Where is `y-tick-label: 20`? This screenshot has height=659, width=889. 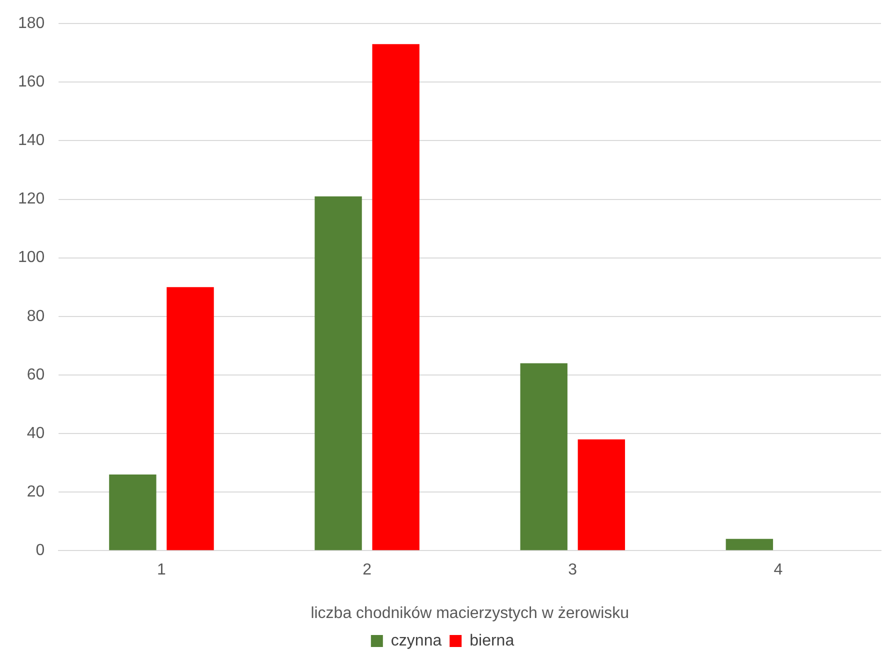 y-tick-label: 20 is located at coordinates (35, 491).